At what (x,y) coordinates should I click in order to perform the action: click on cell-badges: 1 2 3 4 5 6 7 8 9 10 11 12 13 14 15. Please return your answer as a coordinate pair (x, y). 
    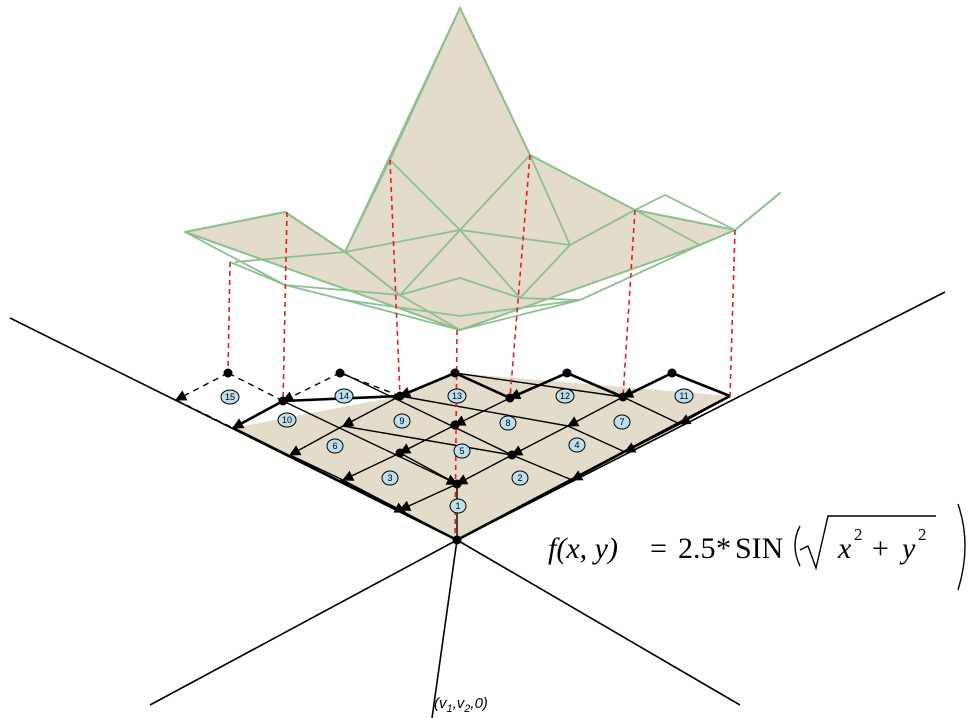
    Looking at the image, I should click on (457, 451).